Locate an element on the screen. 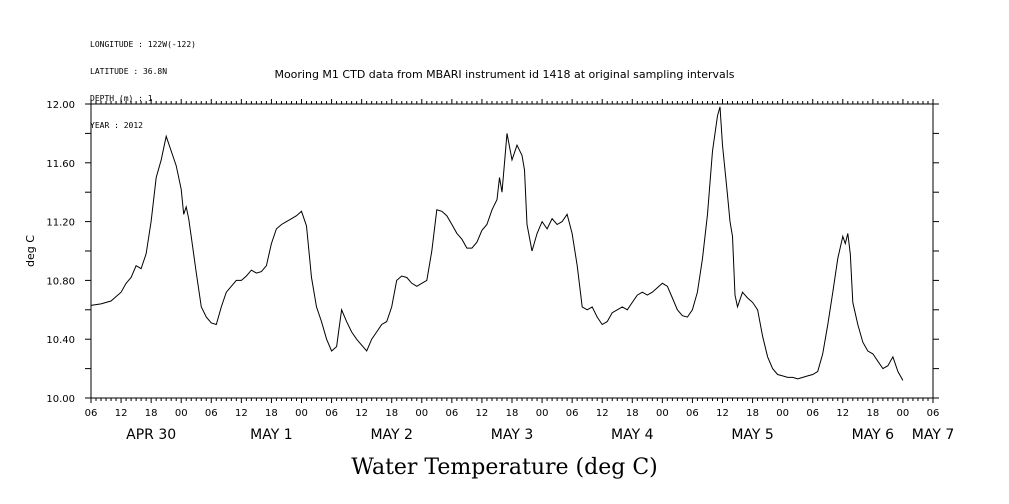  day-label: MAY 6 is located at coordinates (873, 435).